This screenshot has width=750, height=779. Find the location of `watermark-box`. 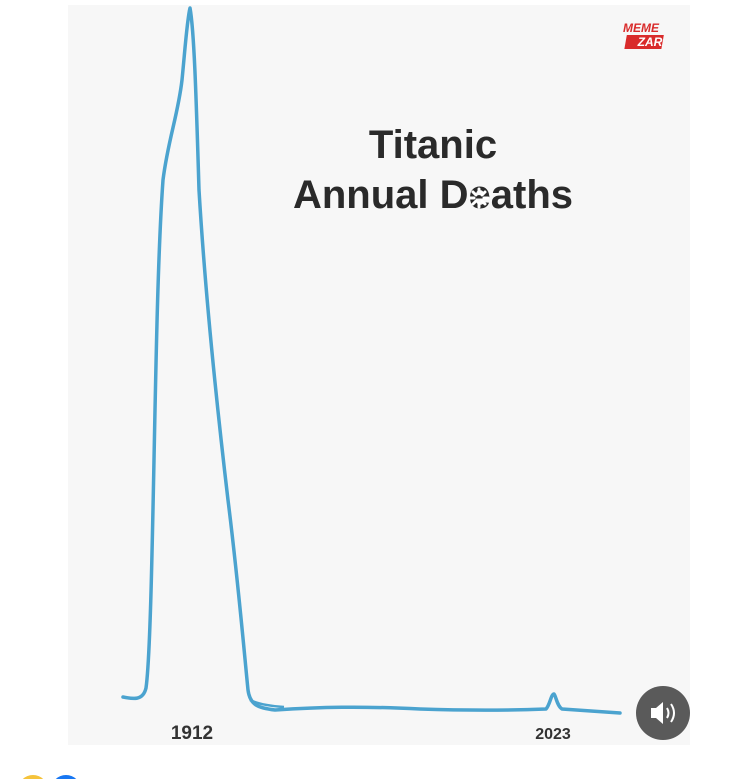

watermark-box is located at coordinates (644, 42).